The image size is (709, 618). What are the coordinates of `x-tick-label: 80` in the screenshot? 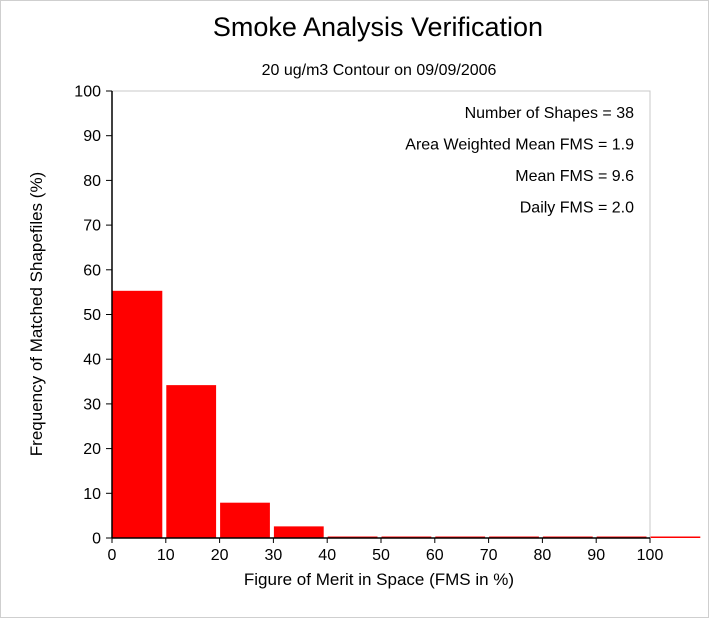 It's located at (543, 555).